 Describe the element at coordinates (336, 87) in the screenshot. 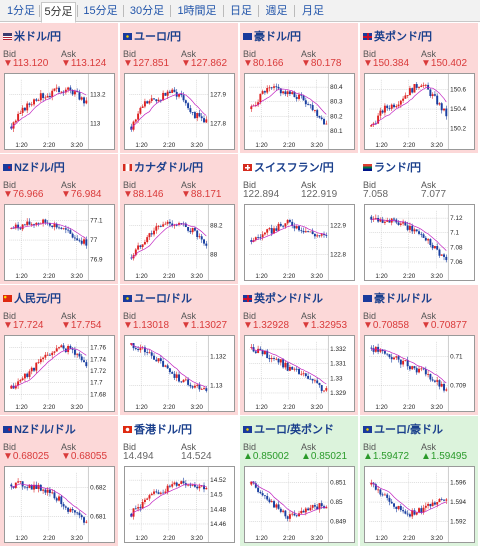

I see `y-tick-label: 80.4` at that location.